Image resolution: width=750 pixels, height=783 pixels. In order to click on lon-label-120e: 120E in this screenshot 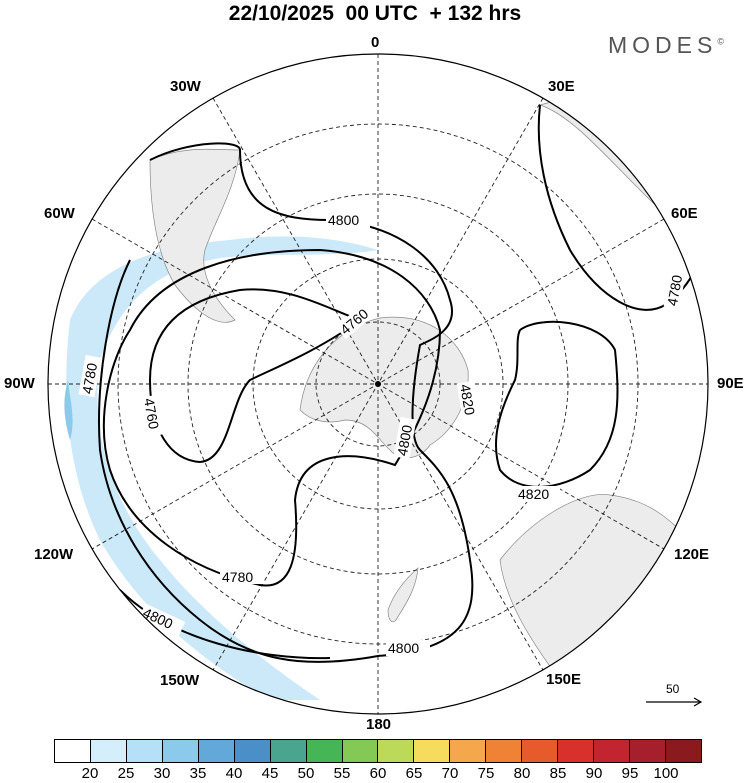, I will do `click(692, 554)`.